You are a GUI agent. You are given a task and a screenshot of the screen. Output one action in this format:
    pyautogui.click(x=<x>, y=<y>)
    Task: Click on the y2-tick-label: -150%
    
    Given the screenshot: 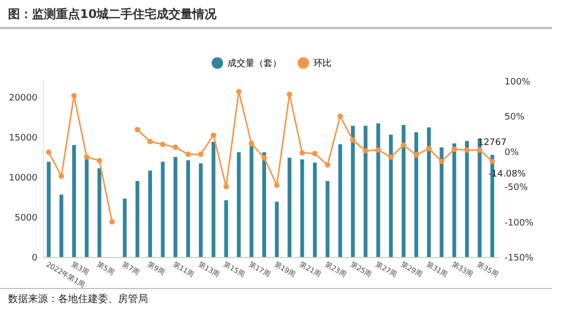 What is the action you would take?
    pyautogui.click(x=519, y=259)
    